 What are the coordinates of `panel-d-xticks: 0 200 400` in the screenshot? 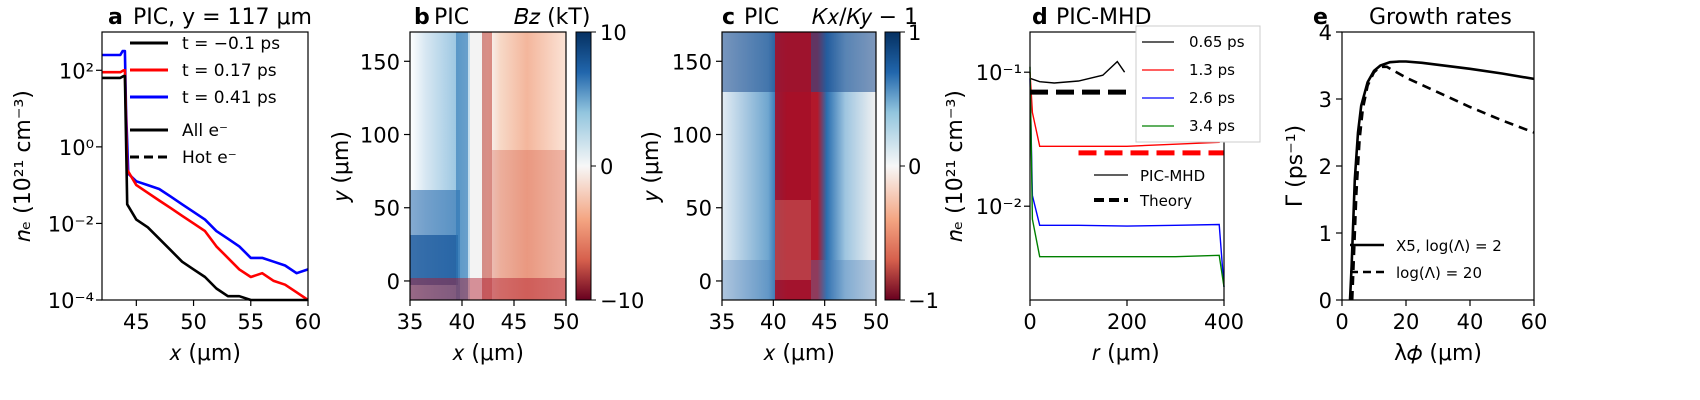 It's located at (1133, 317).